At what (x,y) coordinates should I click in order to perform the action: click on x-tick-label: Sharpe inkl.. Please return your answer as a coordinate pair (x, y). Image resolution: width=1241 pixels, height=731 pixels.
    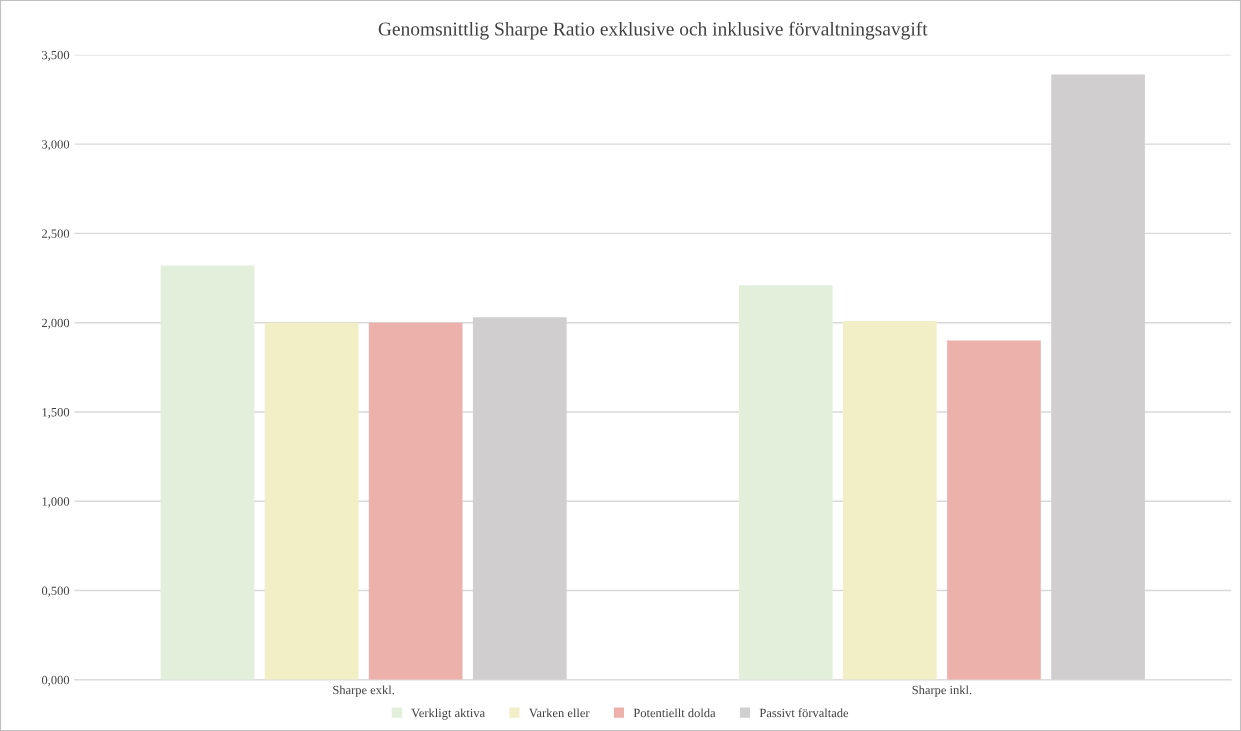
    Looking at the image, I should click on (942, 691).